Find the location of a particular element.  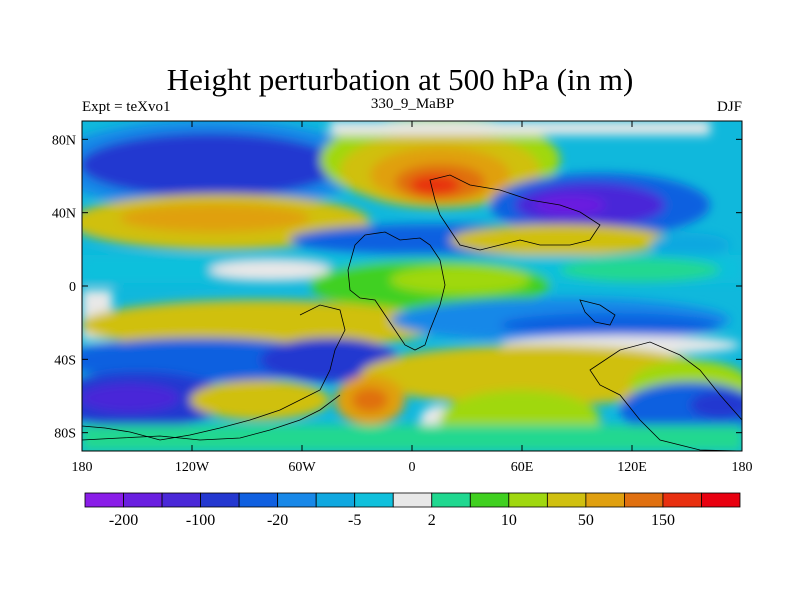

colorbar-label: -100 is located at coordinates (200, 520).